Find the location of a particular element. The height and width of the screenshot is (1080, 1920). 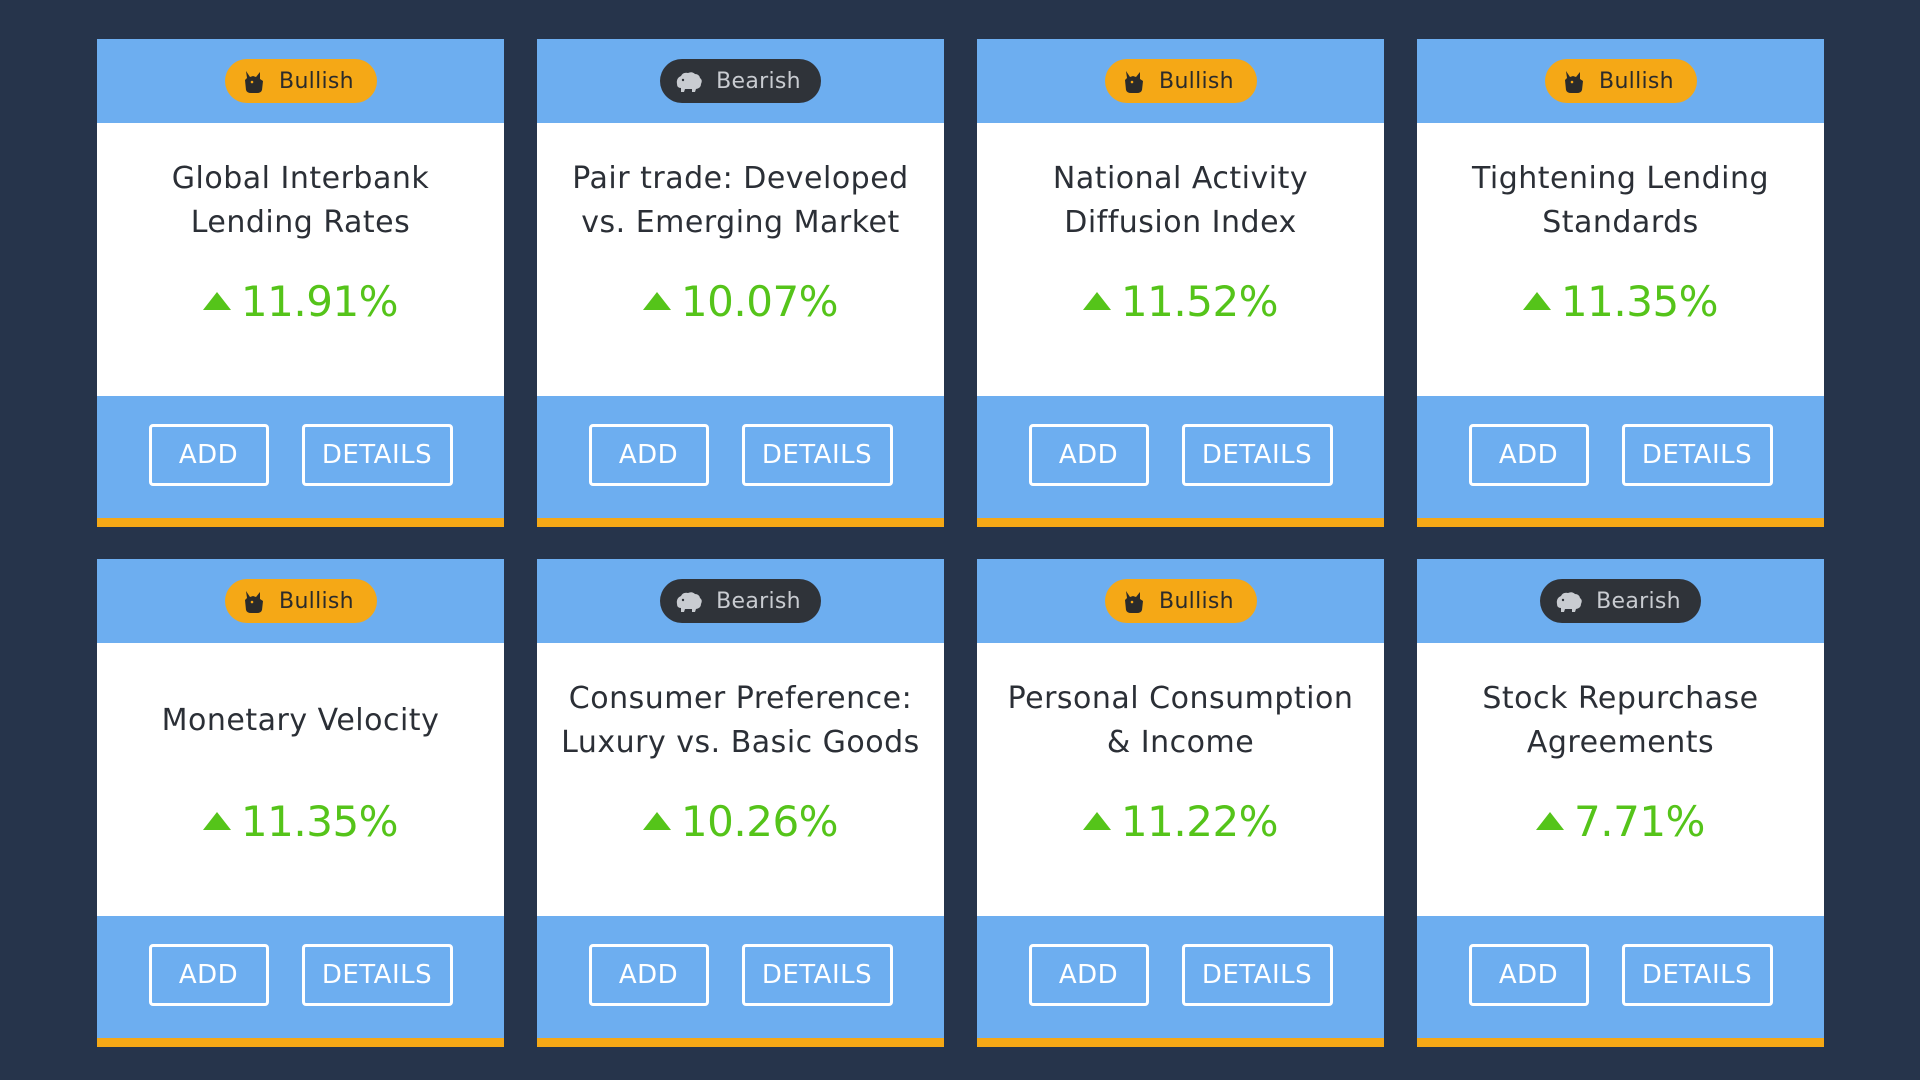

indicator-title-line: Monetary Velocity is located at coordinates (300, 720).